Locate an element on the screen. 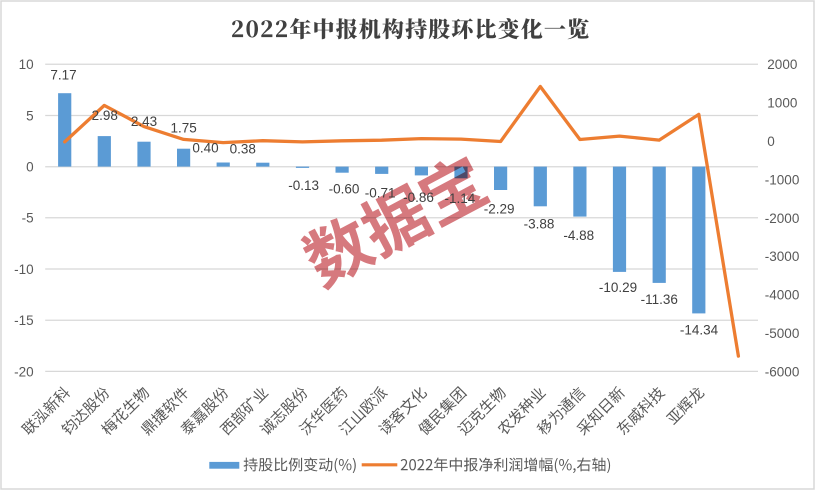 The width and height of the screenshot is (815, 490). svg-text: -11.36 is located at coordinates (659, 299).